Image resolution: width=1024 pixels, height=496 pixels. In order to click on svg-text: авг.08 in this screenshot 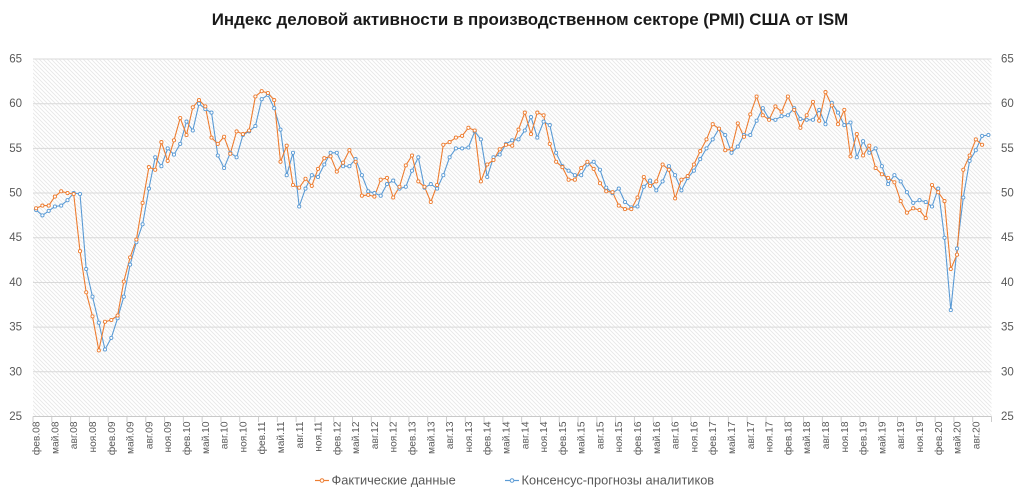, I will do `click(74, 435)`.